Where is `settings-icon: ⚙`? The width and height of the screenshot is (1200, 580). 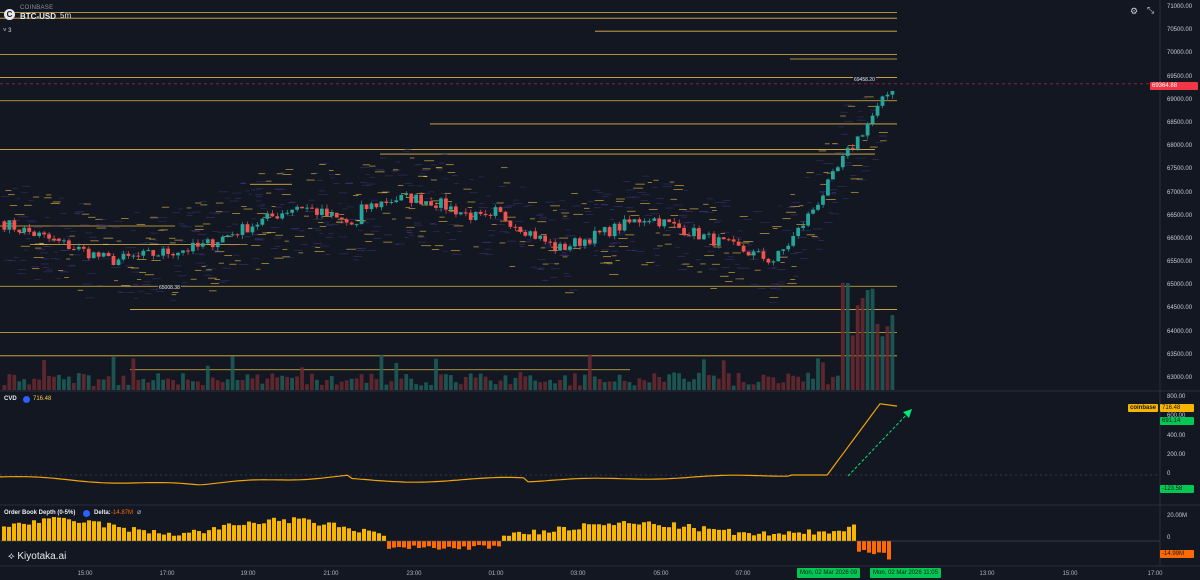 settings-icon: ⚙ is located at coordinates (1134, 11).